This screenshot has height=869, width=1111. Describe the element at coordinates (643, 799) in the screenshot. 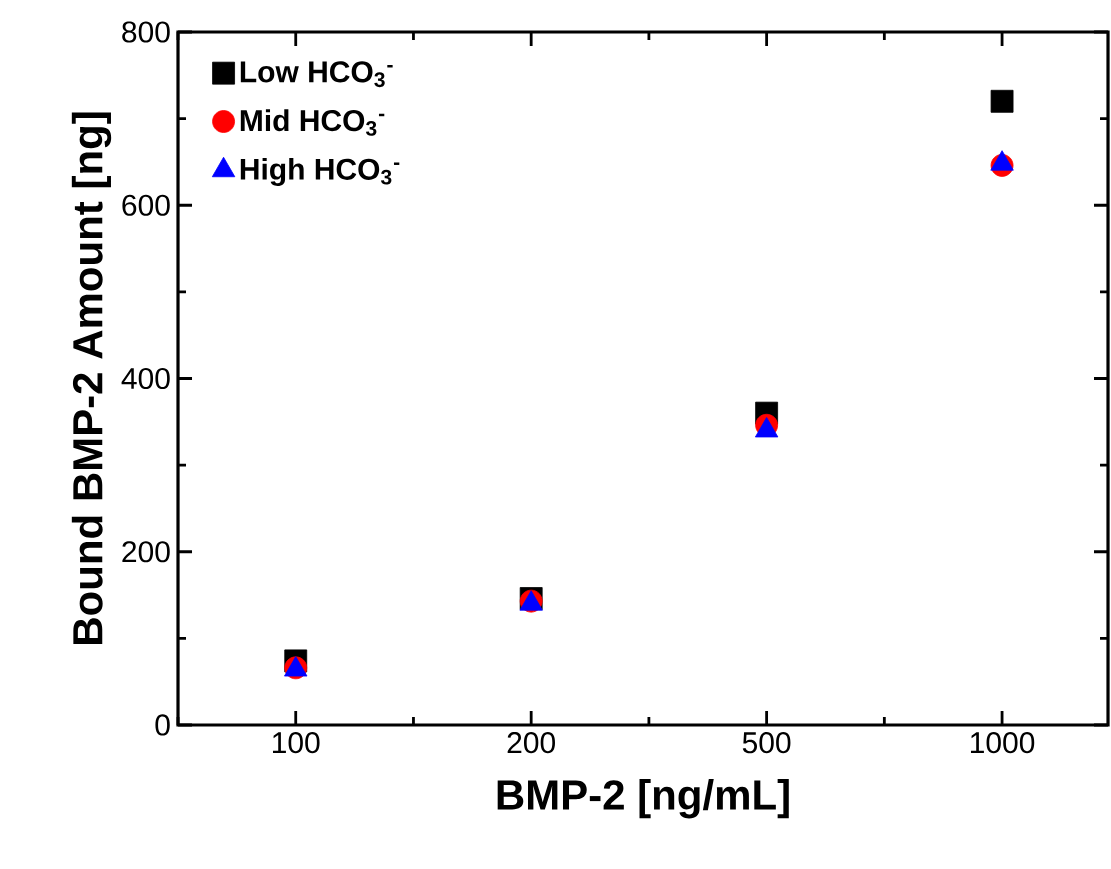

I see `x-axis-title: BMP-2 [ng/mL]` at that location.